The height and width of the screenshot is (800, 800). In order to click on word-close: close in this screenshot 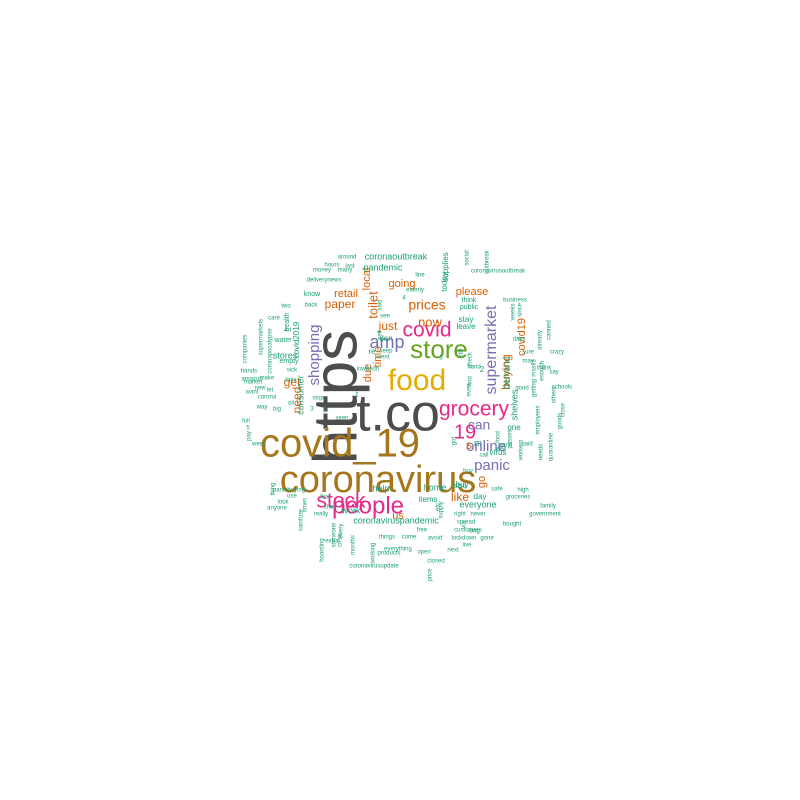, I will do `click(564, 409)`.